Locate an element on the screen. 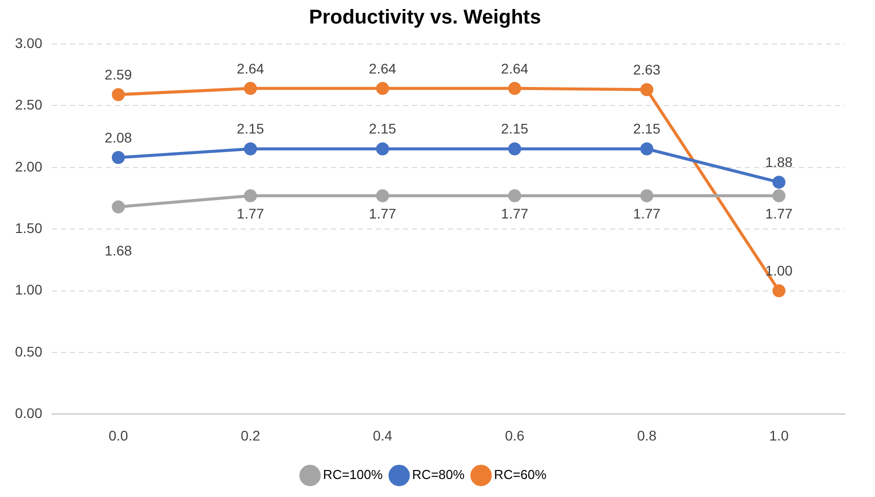 The width and height of the screenshot is (875, 497). chart-title: Productivity vs. Weights is located at coordinates (425, 17).